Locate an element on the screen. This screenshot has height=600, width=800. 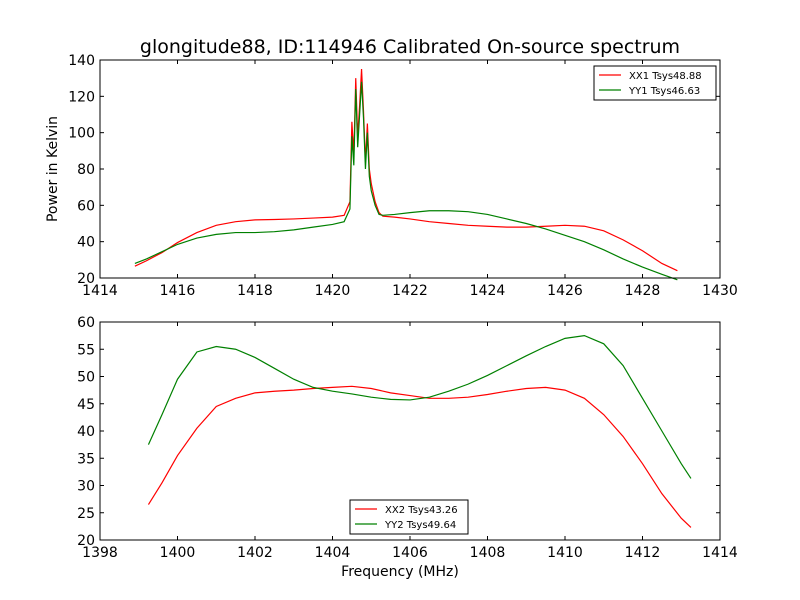
chart-0-x-tick-label: 1428 is located at coordinates (643, 291).